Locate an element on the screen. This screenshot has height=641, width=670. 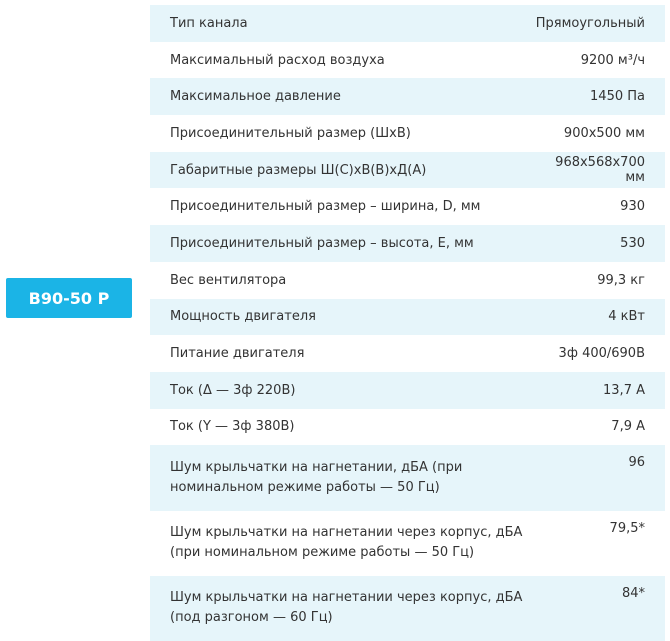
spec-label: Присоединительный размер – высота, E, мм is located at coordinates (322, 243).